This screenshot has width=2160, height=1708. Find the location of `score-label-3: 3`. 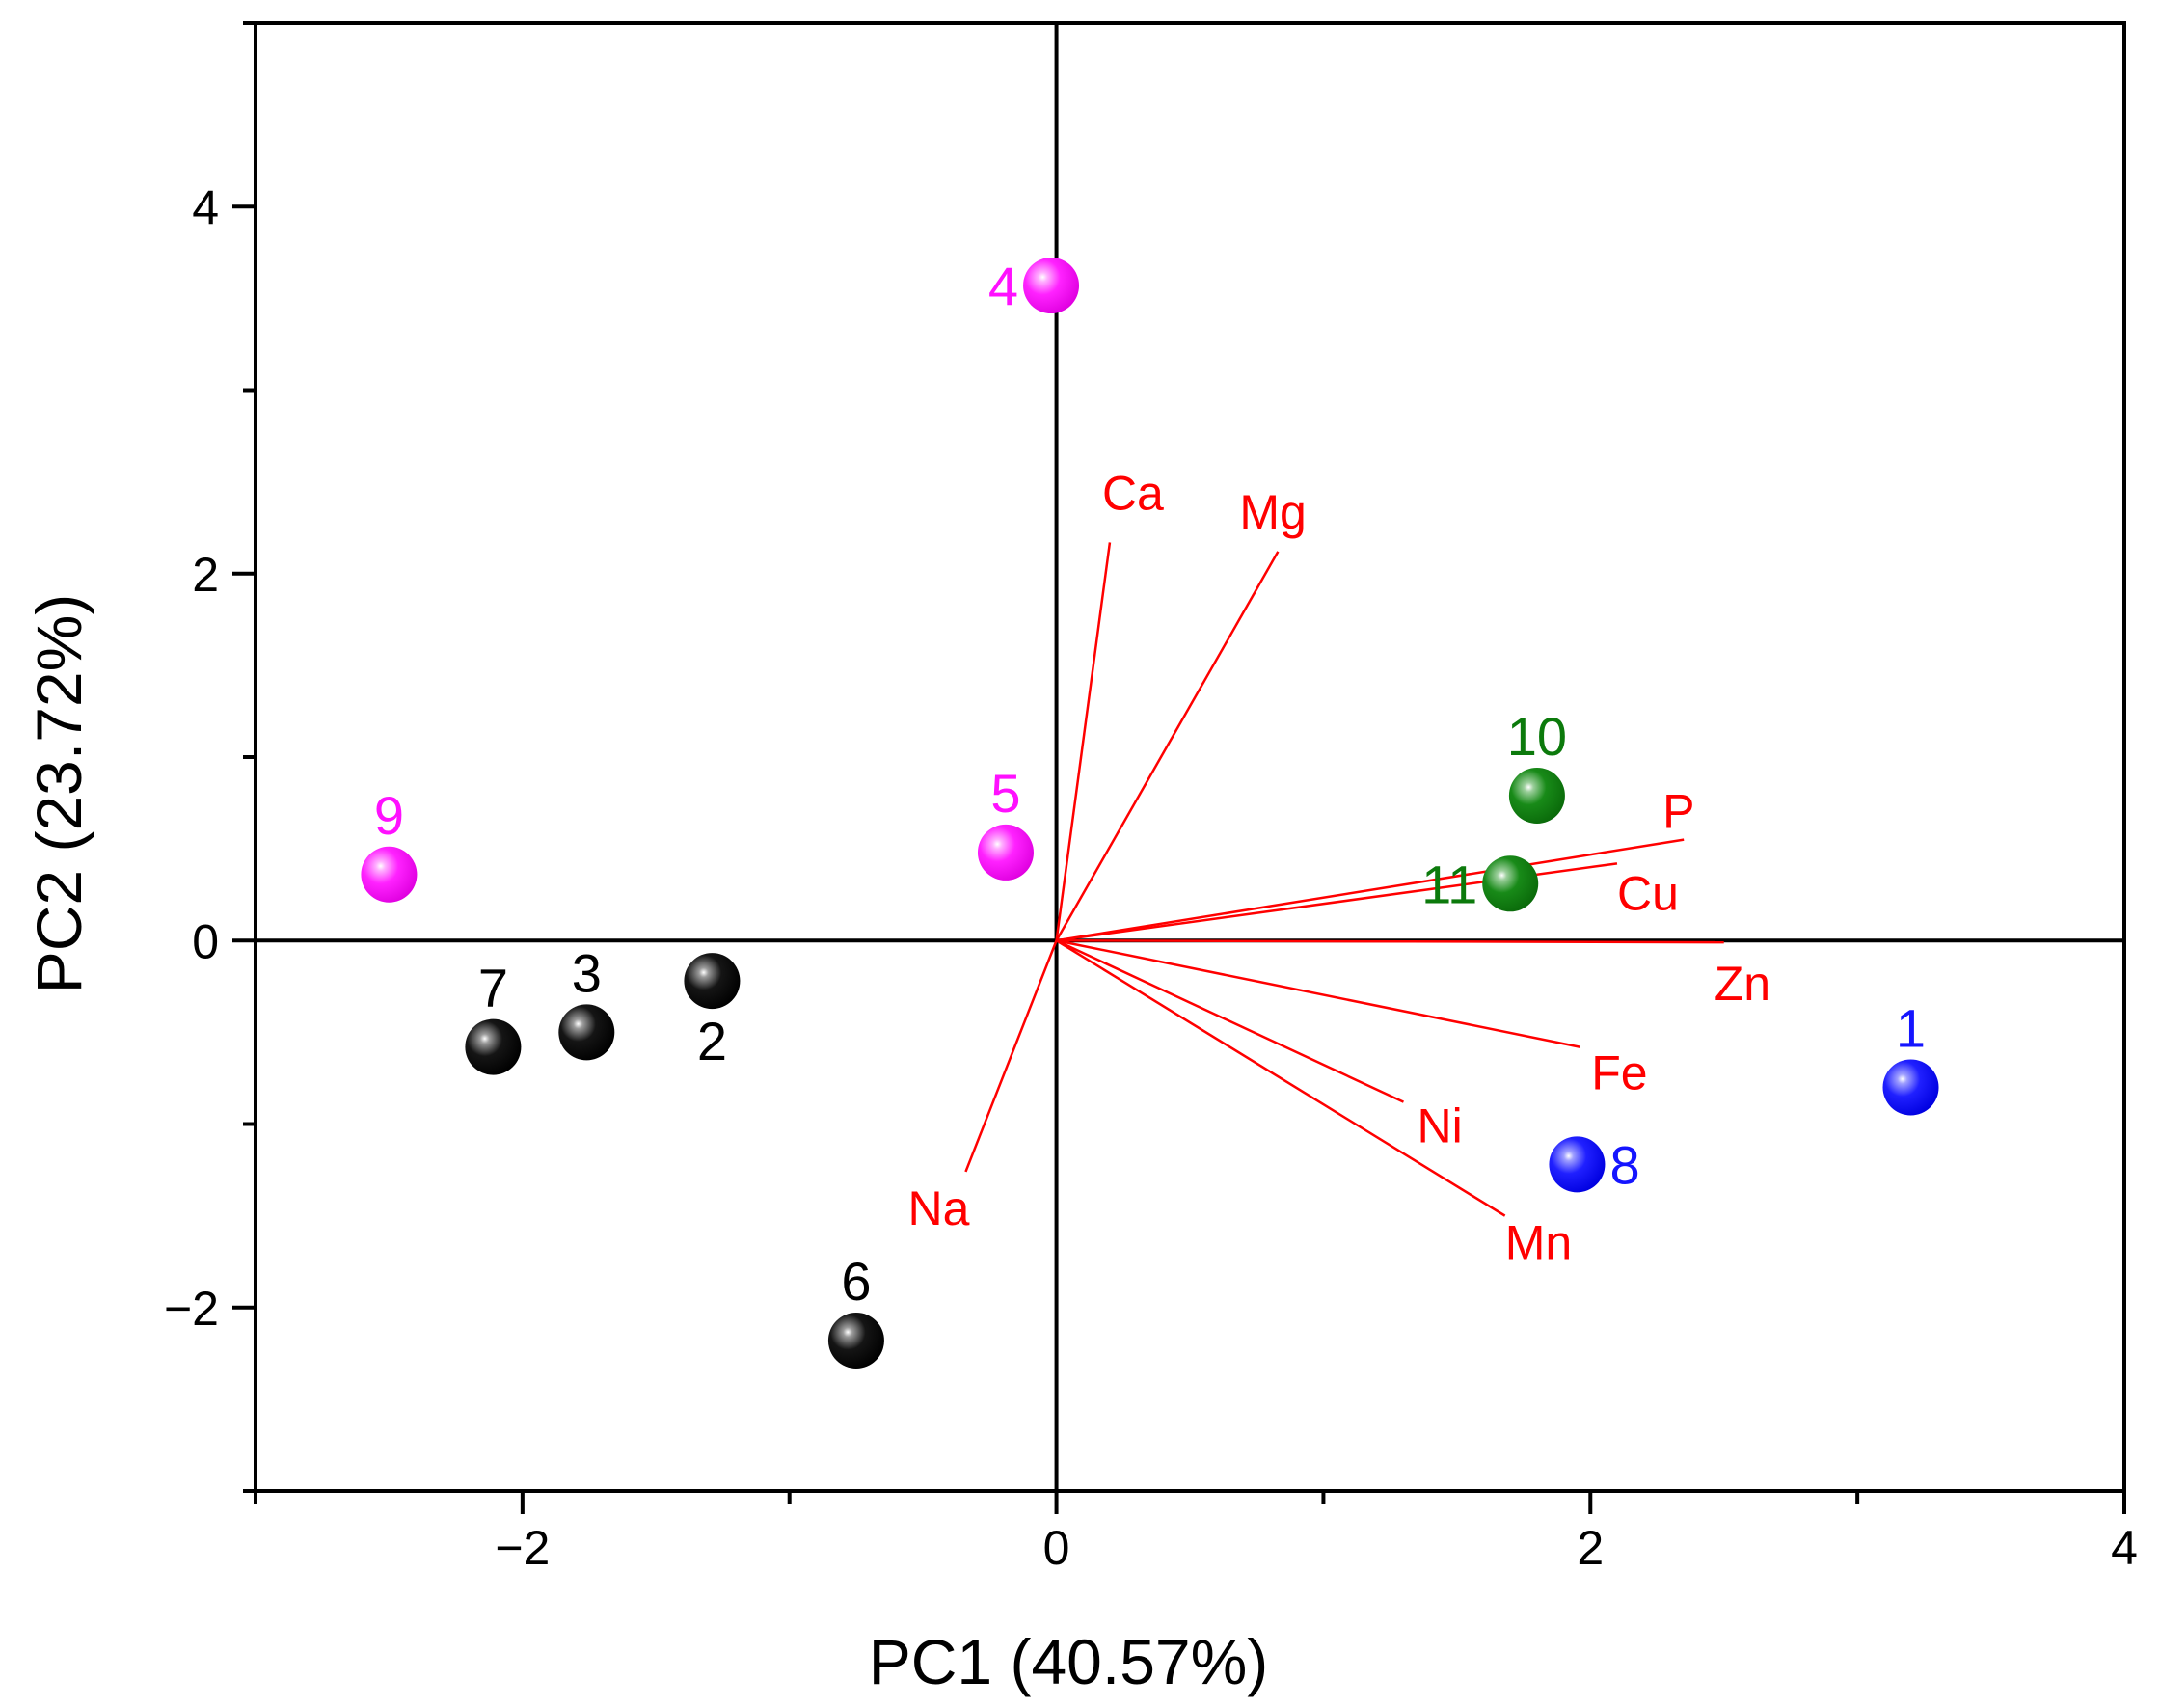

score-label-3: 3 is located at coordinates (587, 972).